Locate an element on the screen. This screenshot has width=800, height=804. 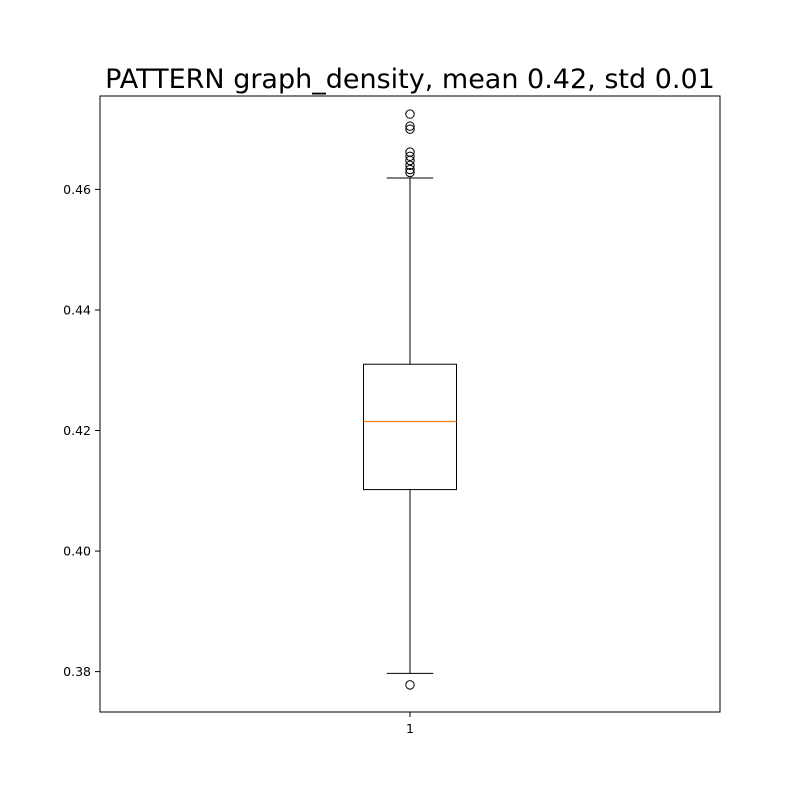
x-axis: 1 is located at coordinates (410, 724).